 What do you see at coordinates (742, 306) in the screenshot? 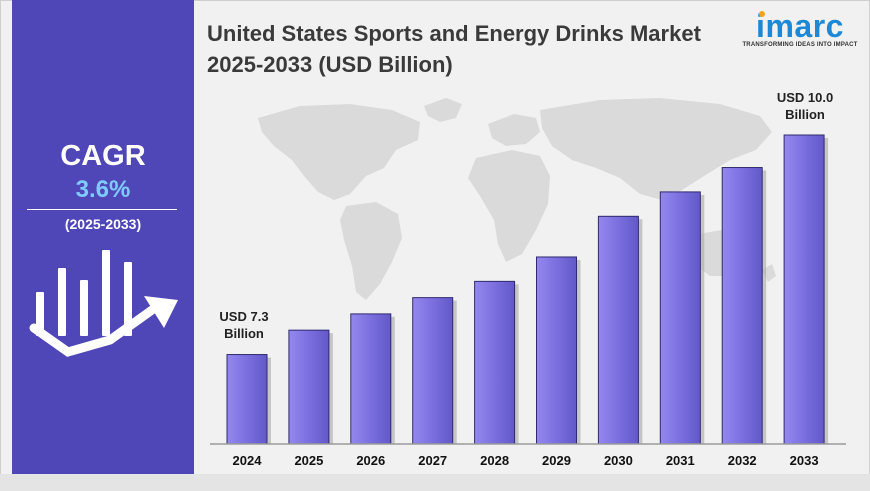
I see `bar-2032` at bounding box center [742, 306].